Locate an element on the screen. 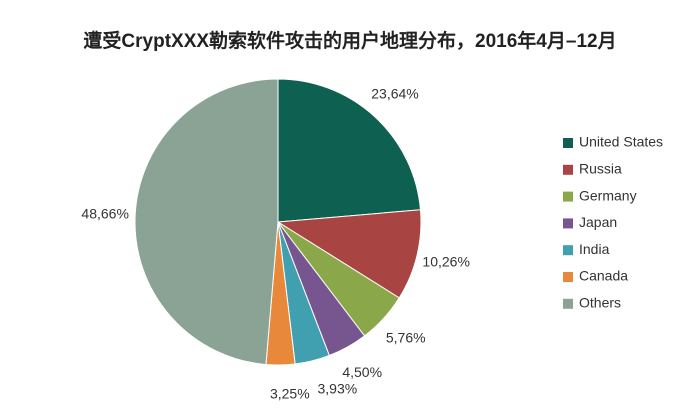  data-label: 5,76% is located at coordinates (406, 337).